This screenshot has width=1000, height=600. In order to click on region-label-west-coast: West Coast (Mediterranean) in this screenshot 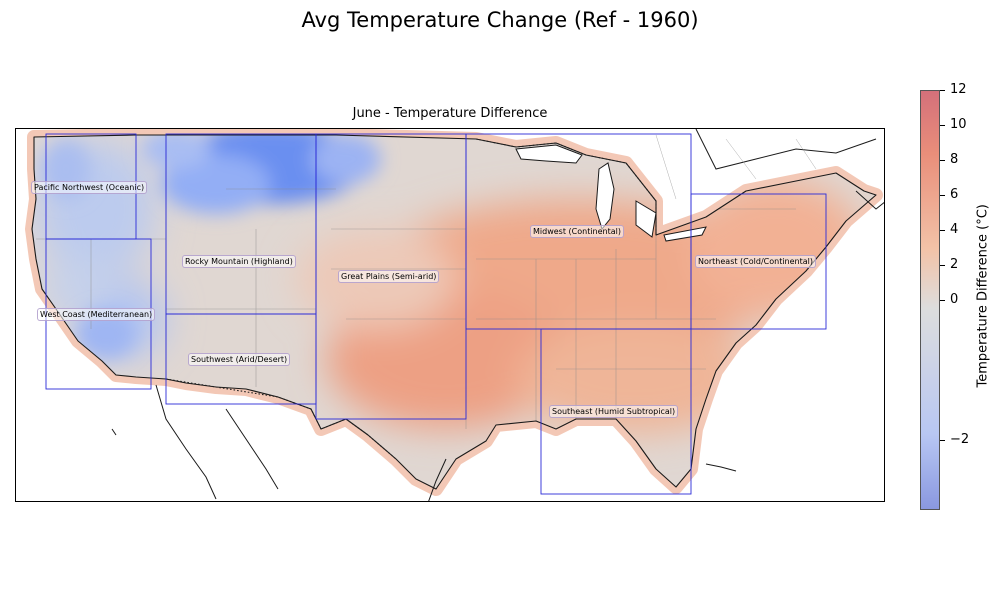, I will do `click(96, 314)`.